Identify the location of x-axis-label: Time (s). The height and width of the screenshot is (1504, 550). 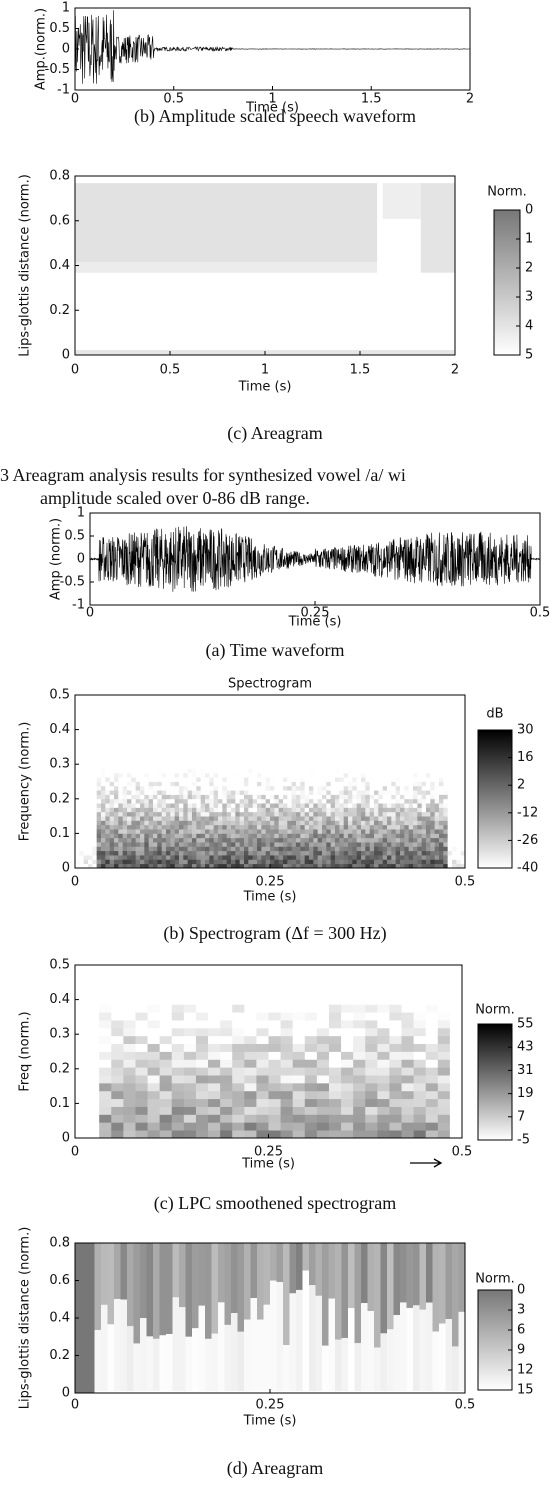
(270, 897).